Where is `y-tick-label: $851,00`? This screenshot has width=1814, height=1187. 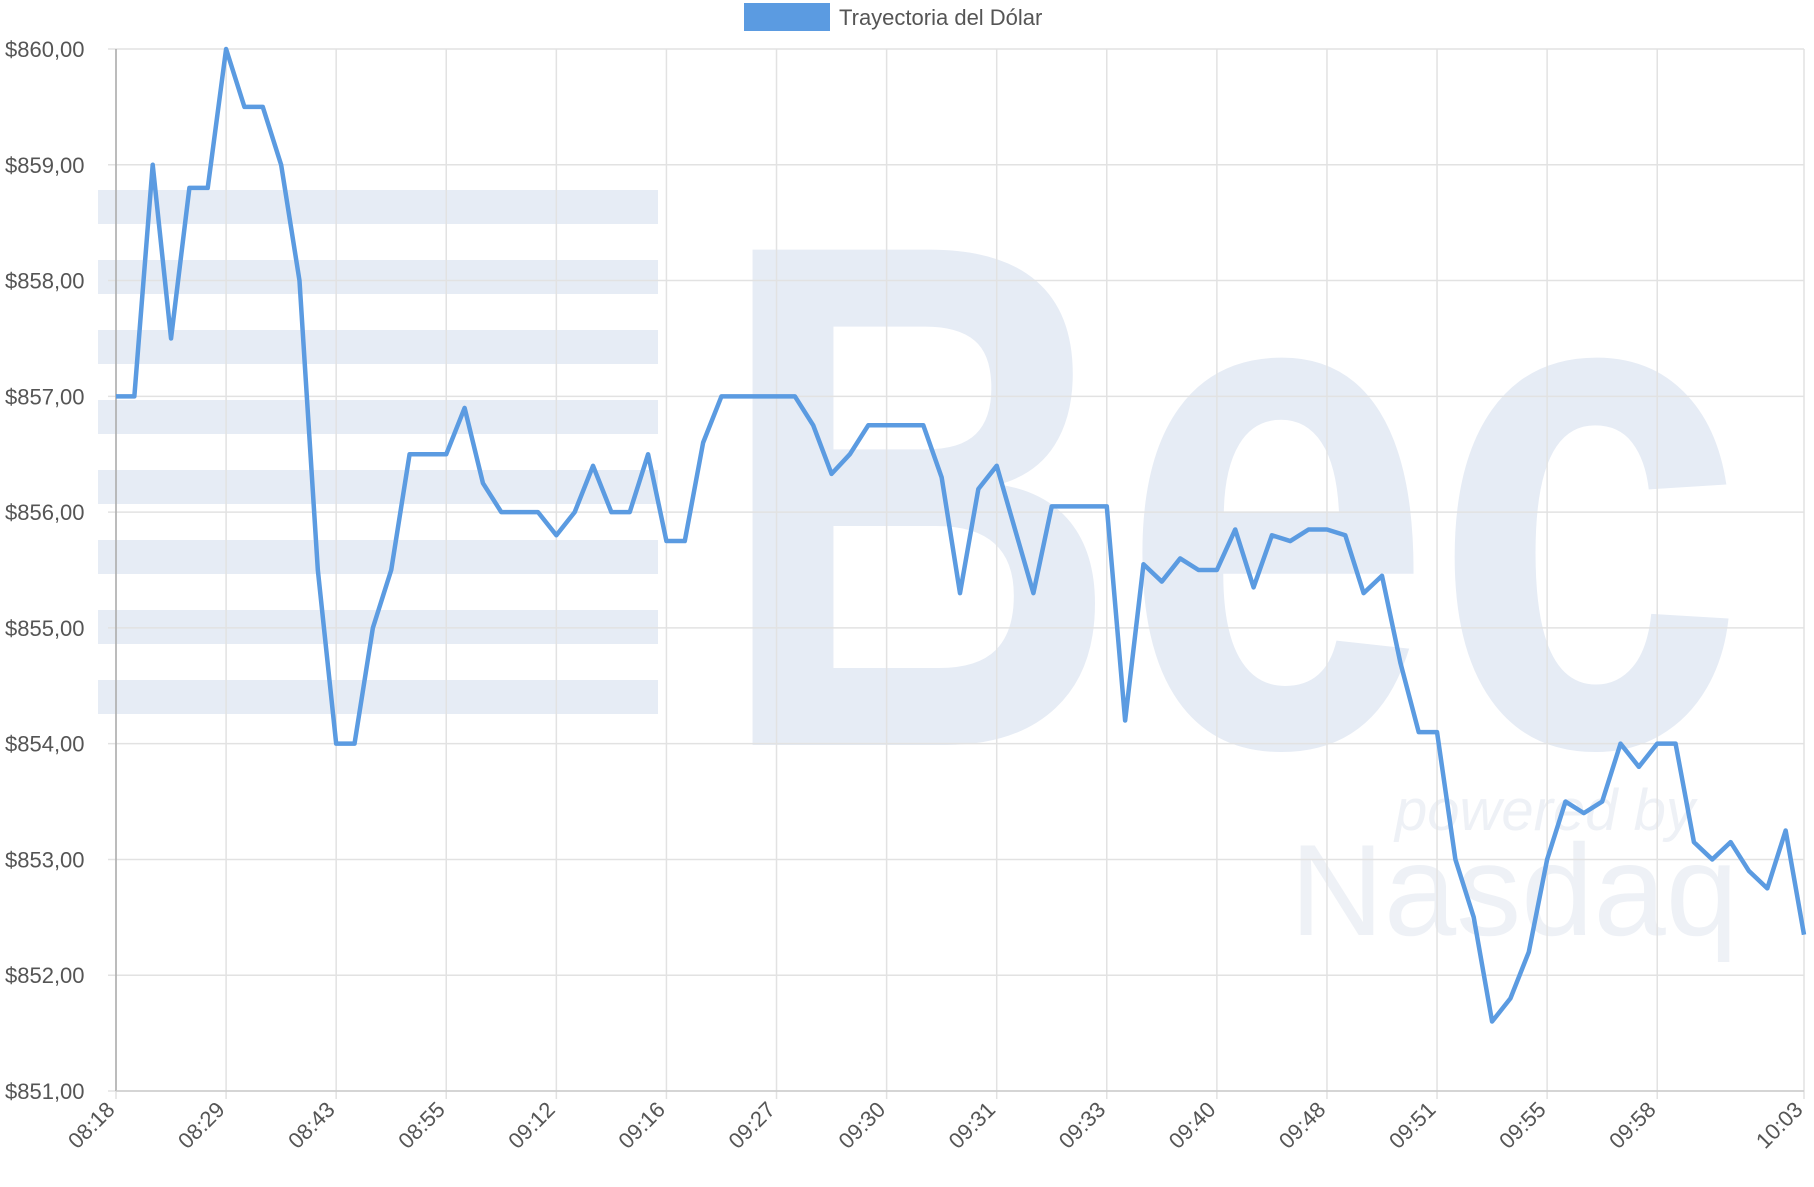 y-tick-label: $851,00 is located at coordinates (45, 1091).